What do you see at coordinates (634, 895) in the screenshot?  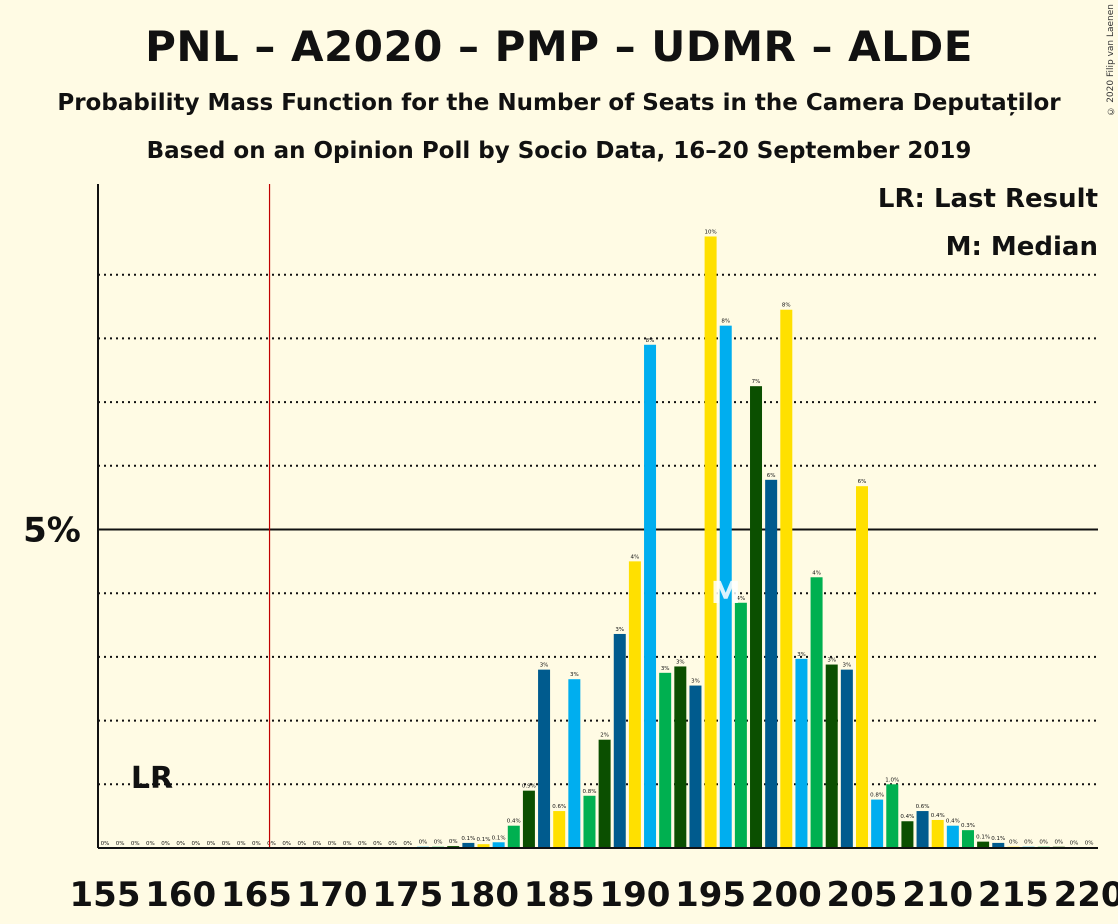 I see `x-tick-label: 190` at bounding box center [634, 895].